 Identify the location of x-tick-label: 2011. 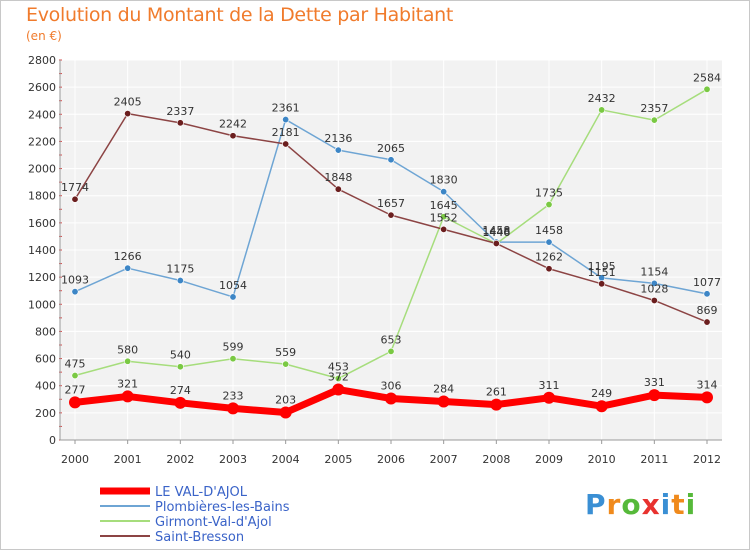
(654, 459).